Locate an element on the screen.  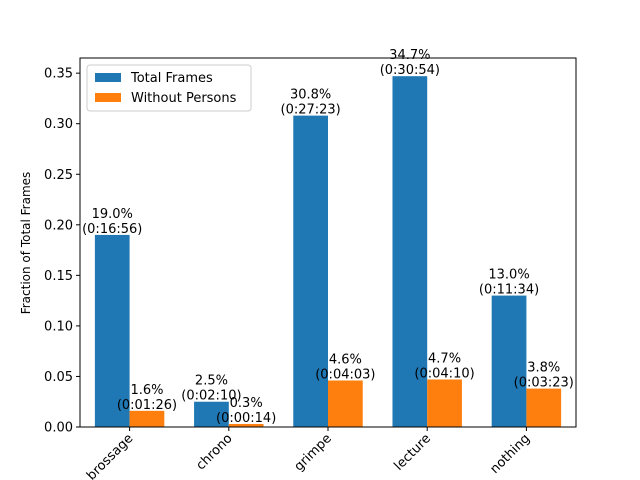
y-tick-label: 0.15 is located at coordinates (58, 276).